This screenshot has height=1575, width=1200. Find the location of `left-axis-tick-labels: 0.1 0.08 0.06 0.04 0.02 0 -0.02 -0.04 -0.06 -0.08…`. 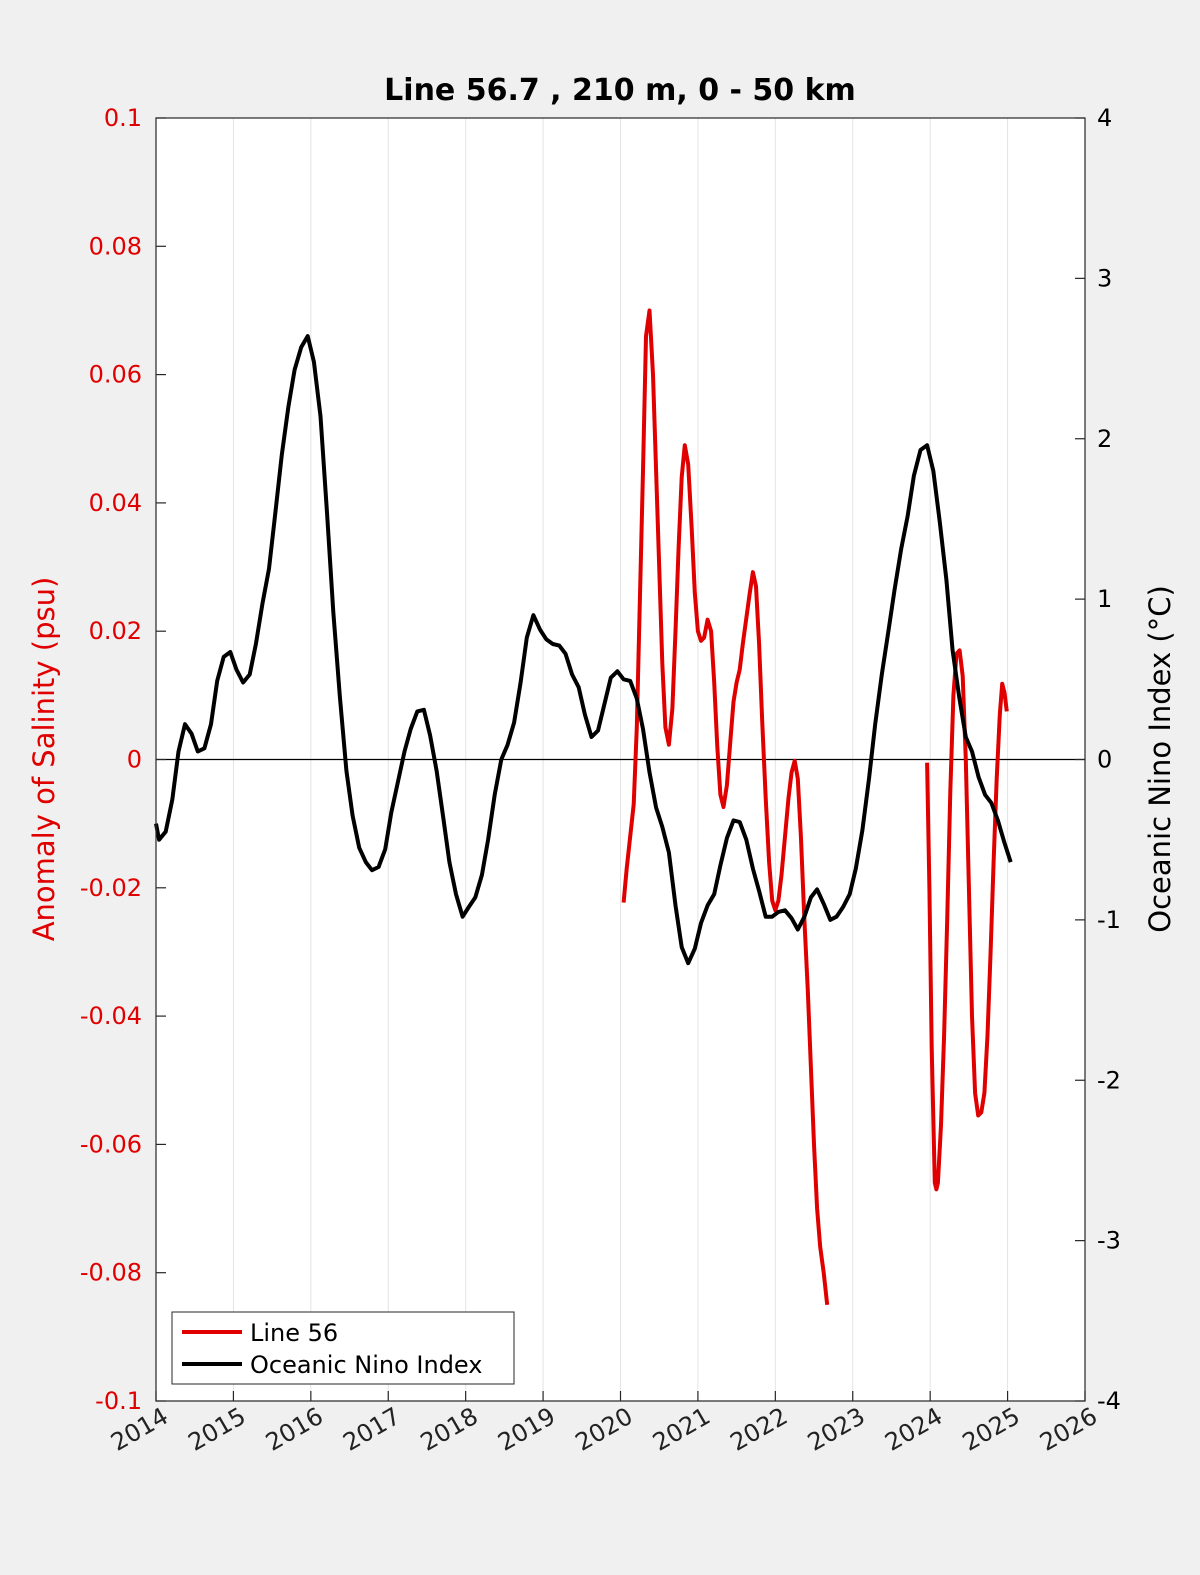

left-axis-tick-labels: 0.1 0.08 0.06 0.04 0.02 0 -0.02 -0.04 -0.06 -0.08… is located at coordinates (111, 759).